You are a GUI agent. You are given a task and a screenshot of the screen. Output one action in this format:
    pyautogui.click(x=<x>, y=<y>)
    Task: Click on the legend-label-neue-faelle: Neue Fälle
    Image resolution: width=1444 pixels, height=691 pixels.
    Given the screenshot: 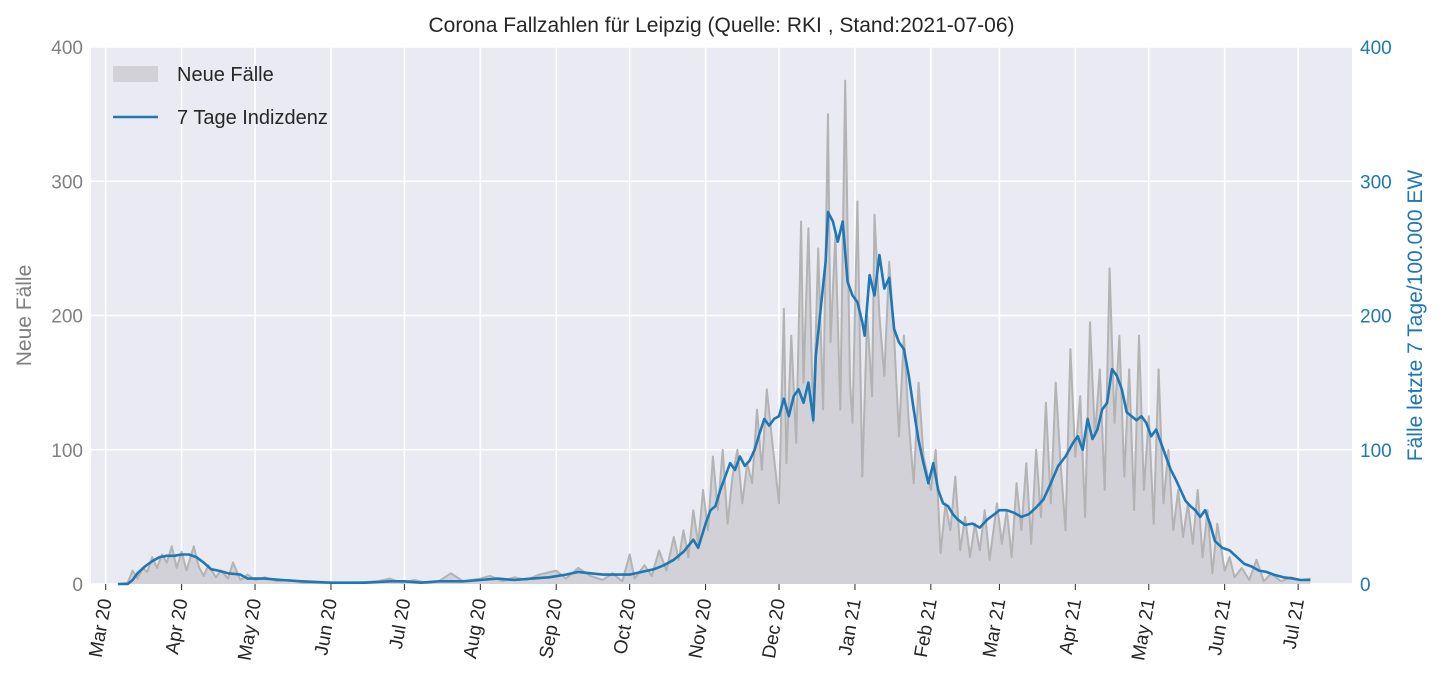 What is the action you would take?
    pyautogui.click(x=225, y=75)
    